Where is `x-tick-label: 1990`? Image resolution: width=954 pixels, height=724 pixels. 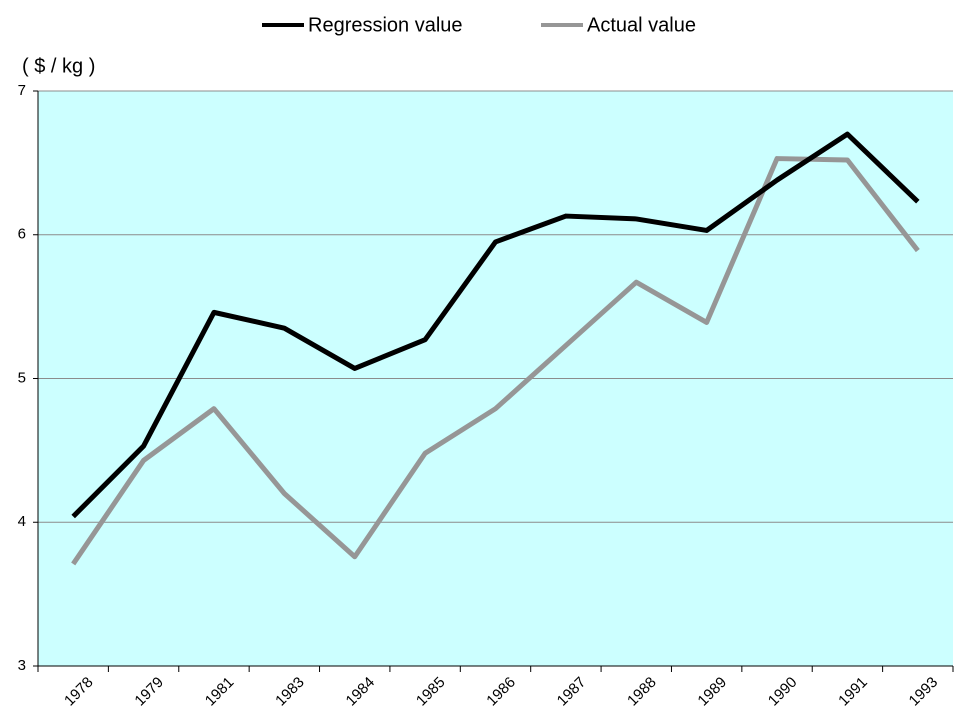
x-tick-label: 1990 is located at coordinates (783, 692).